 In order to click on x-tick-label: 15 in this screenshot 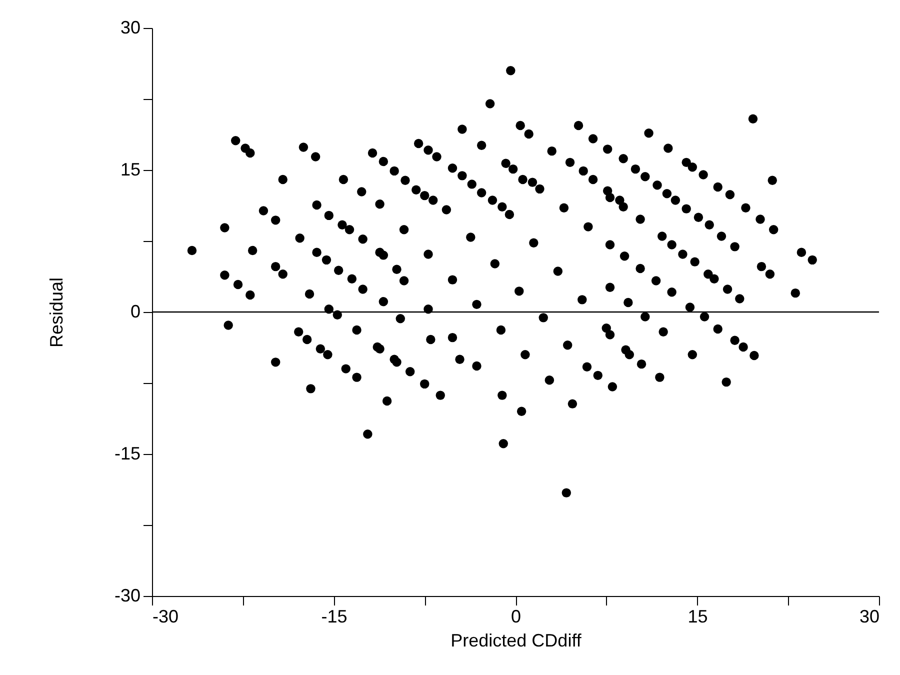, I will do `click(698, 616)`.